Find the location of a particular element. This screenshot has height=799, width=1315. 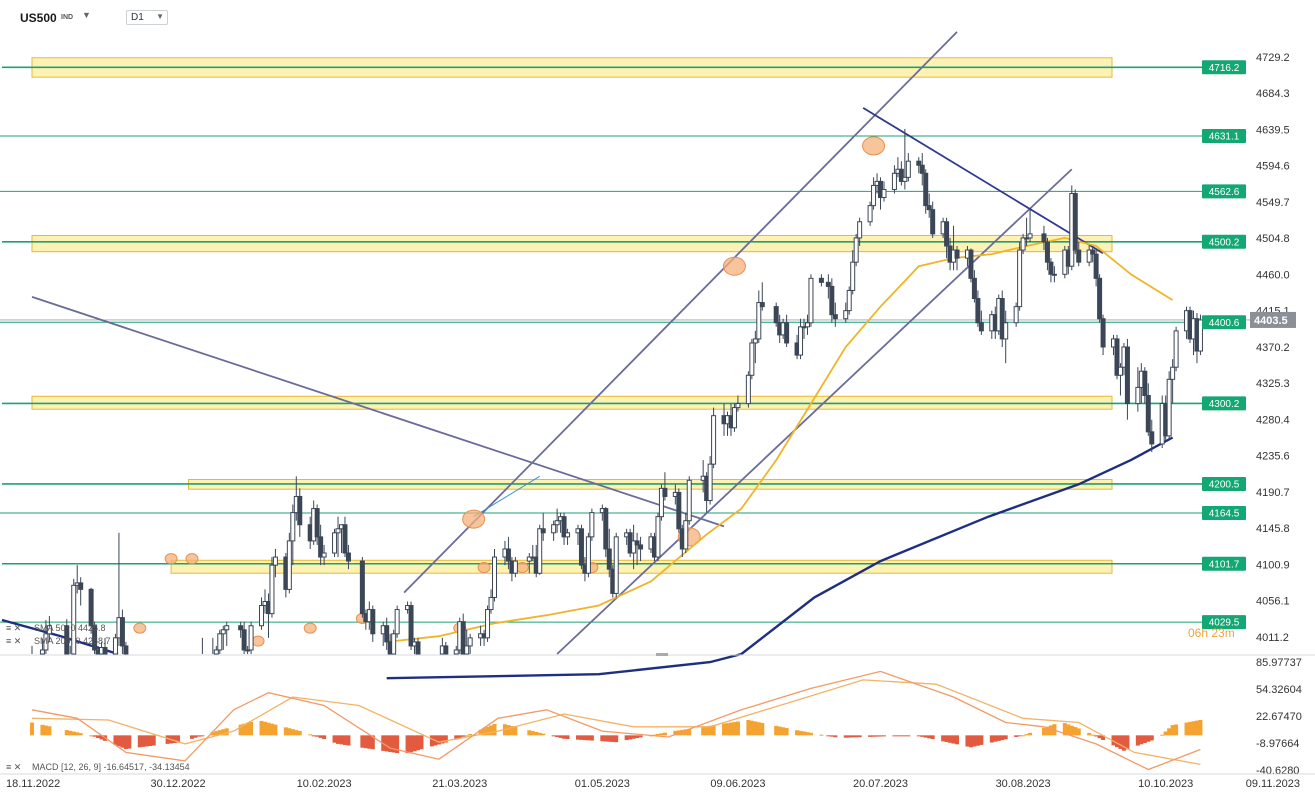

timeframe-select: D1 ▼ is located at coordinates (147, 17).